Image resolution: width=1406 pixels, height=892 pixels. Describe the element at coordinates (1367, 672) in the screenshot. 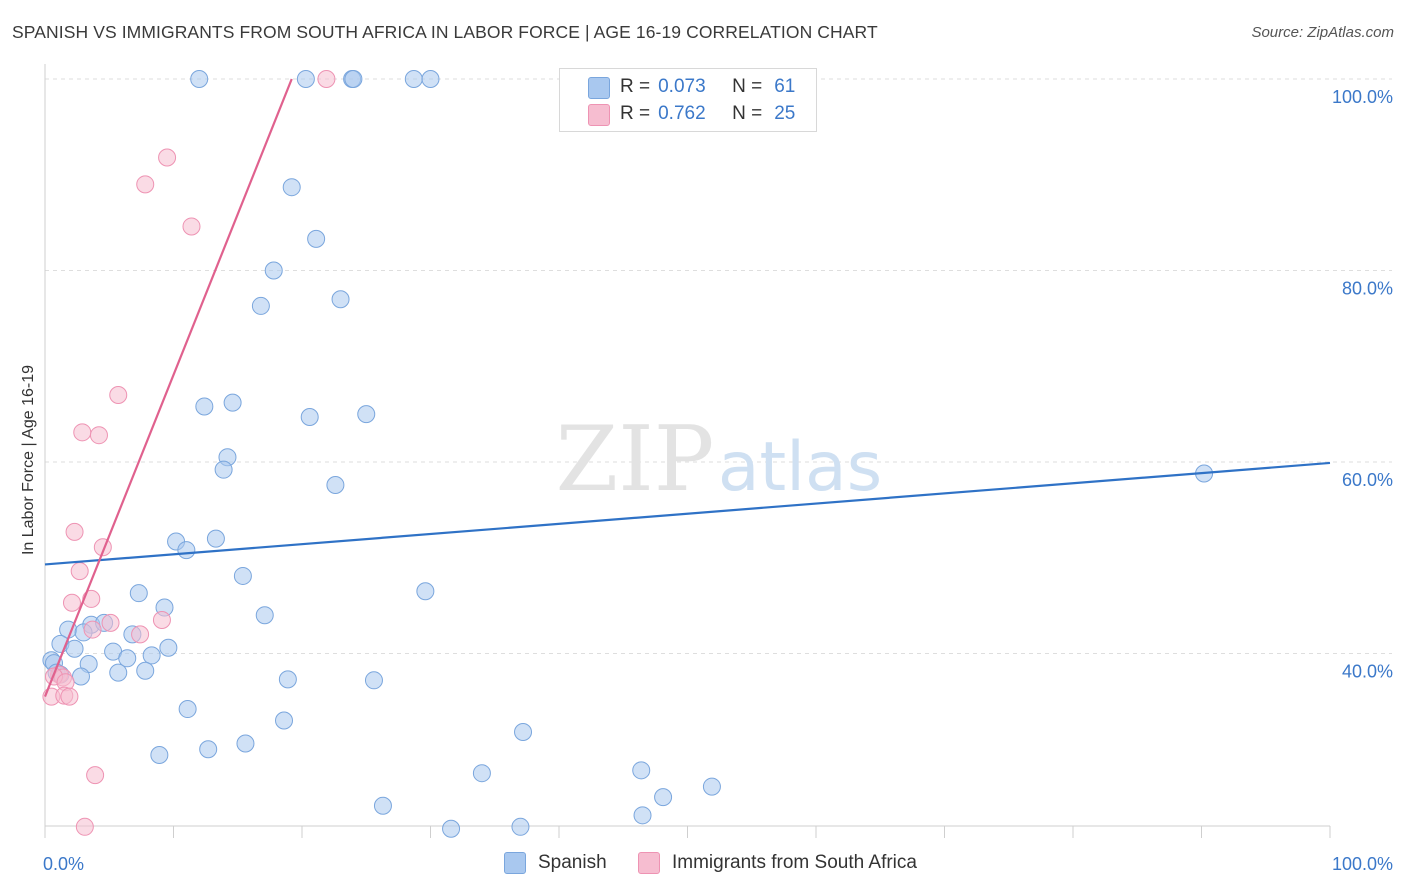

I see `y-tick-label: 40.0%` at that location.